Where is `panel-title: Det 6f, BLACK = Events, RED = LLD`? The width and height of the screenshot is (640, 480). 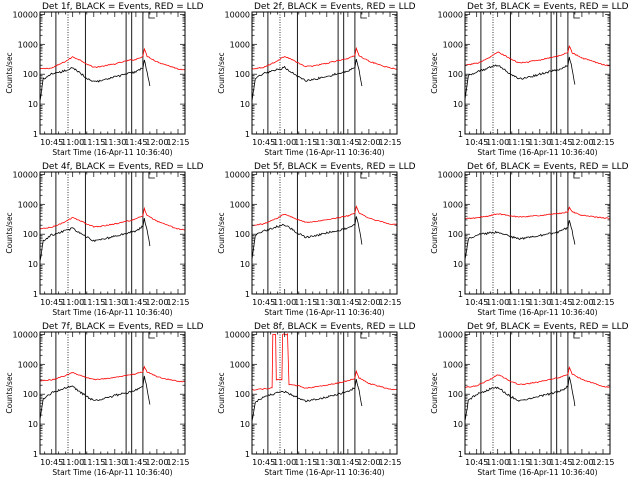 panel-title: Det 6f, BLACK = Events, RED = LLD is located at coordinates (548, 167).